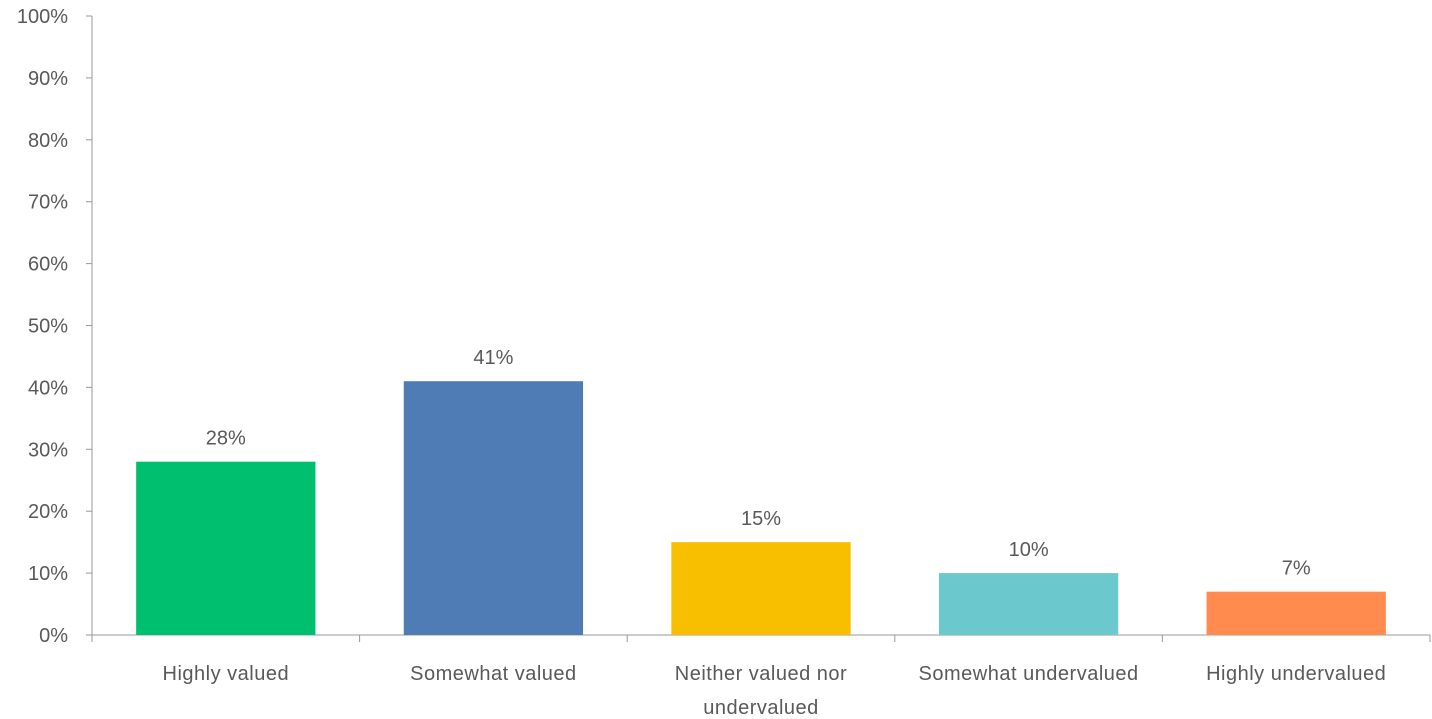 The width and height of the screenshot is (1432, 719). I want to click on data-label: 7%, so click(1296, 569).